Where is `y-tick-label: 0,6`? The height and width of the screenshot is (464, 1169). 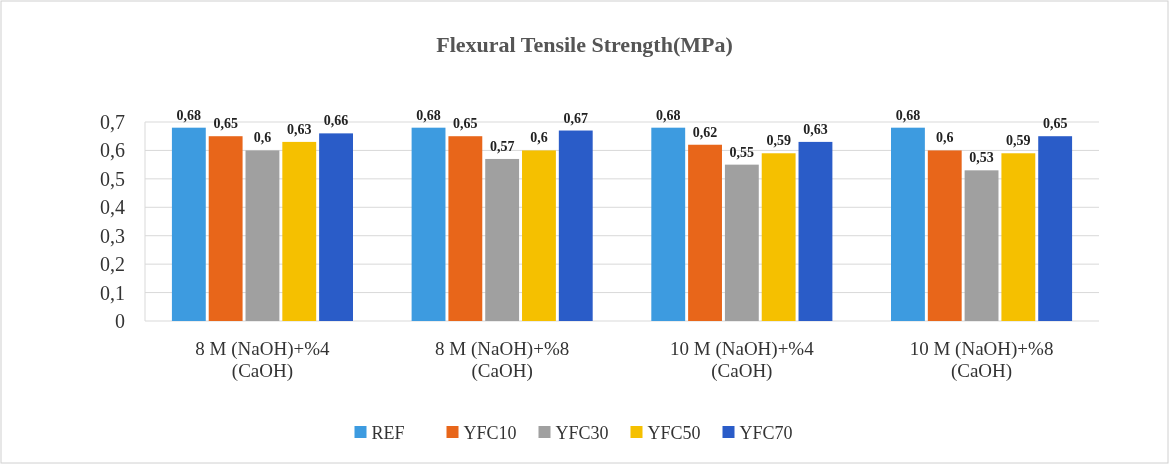
y-tick-label: 0,6 is located at coordinates (112, 150).